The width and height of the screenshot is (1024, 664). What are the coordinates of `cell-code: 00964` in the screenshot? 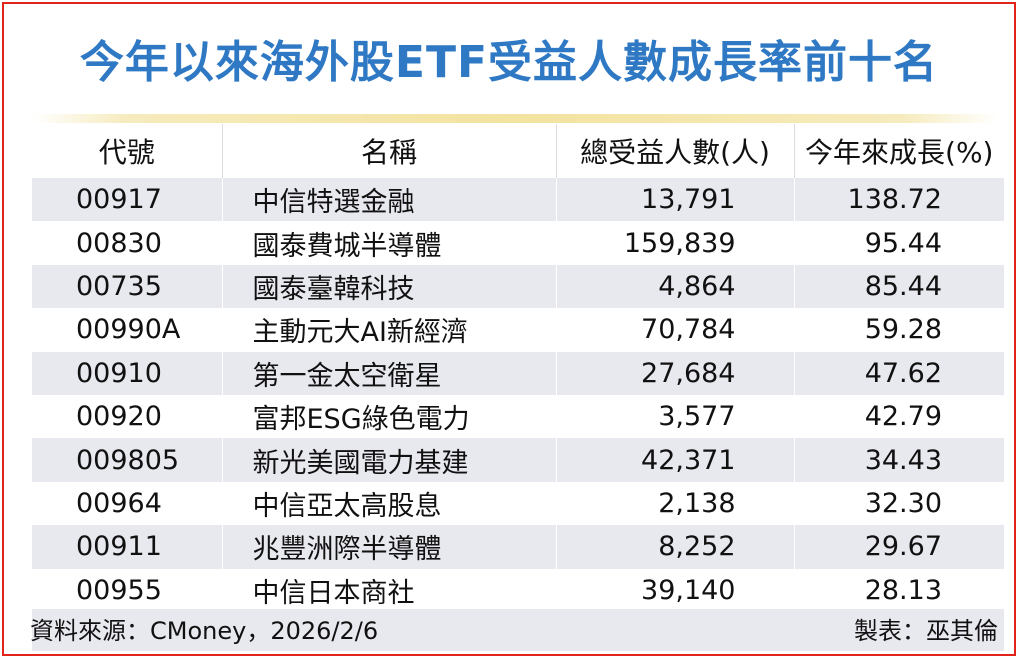 It's located at (127, 503).